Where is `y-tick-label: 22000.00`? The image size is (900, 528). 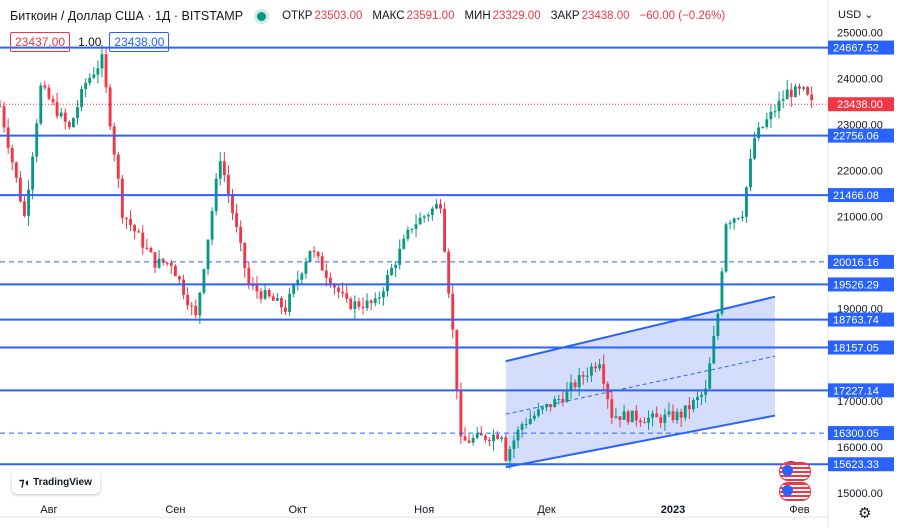 y-tick-label: 22000.00 is located at coordinates (860, 171).